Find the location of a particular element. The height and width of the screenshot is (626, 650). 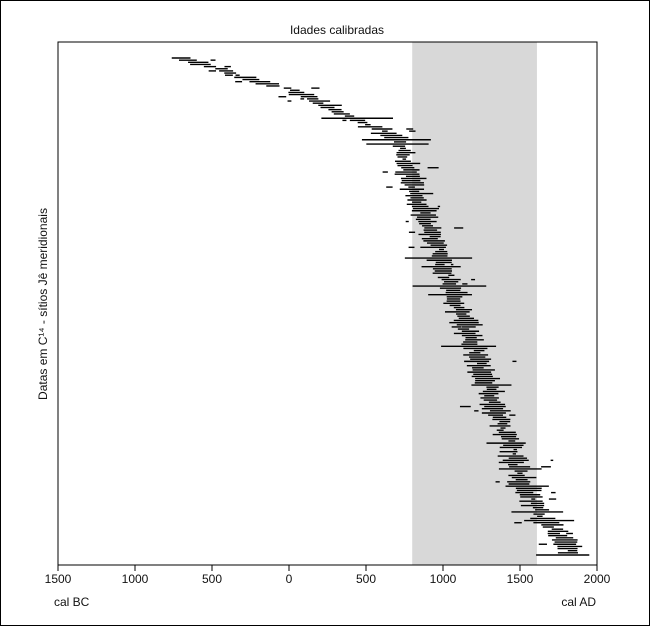

x-tick-label: 0 is located at coordinates (289, 579).